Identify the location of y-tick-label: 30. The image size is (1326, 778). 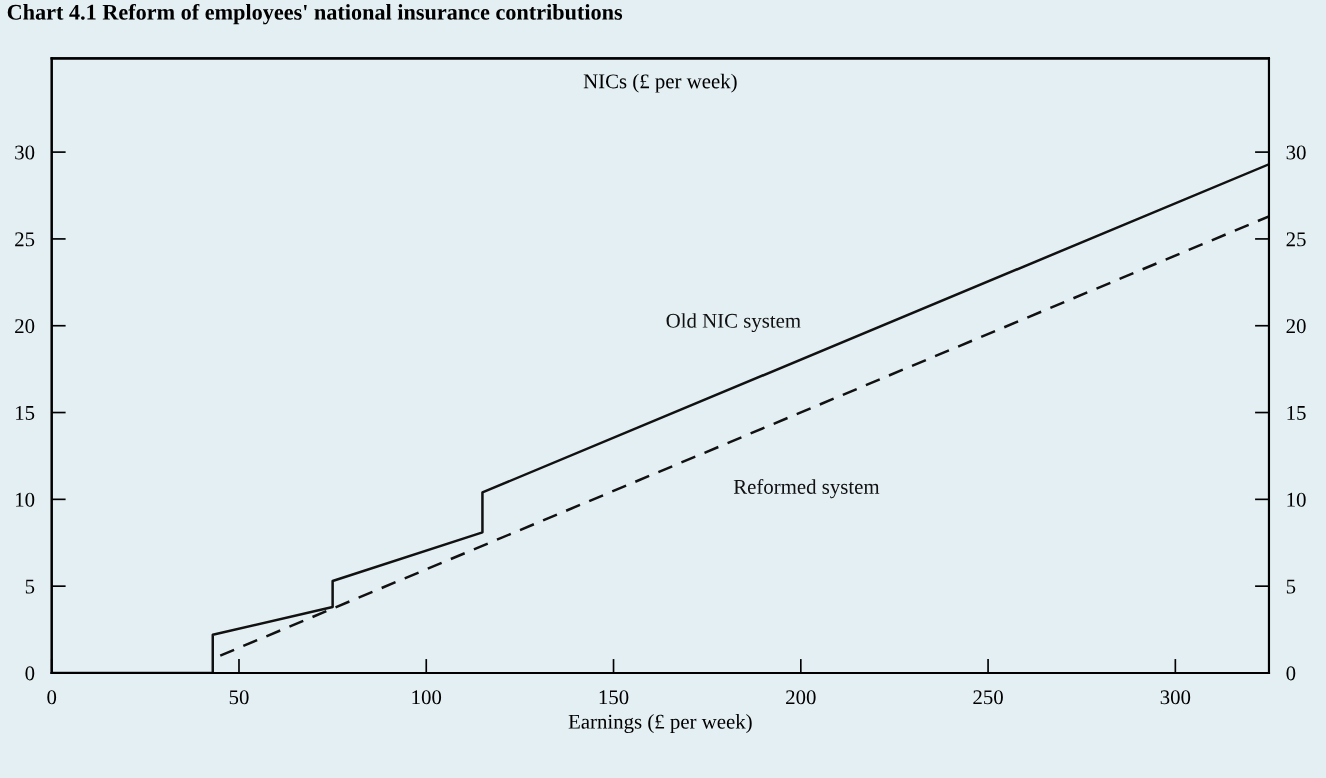
(25, 152).